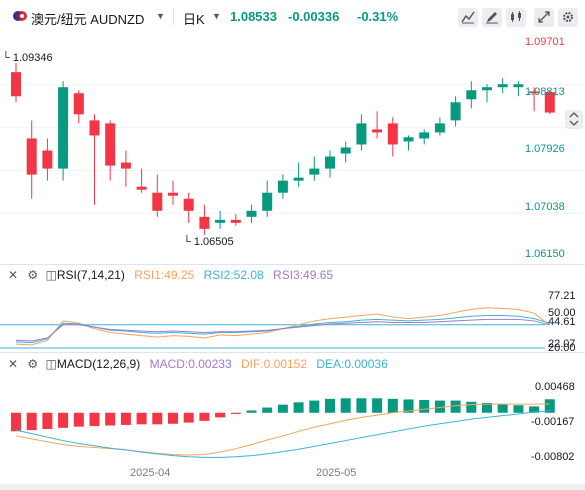  I want to click on low-price-marker: └ 1.06505, so click(208, 242).